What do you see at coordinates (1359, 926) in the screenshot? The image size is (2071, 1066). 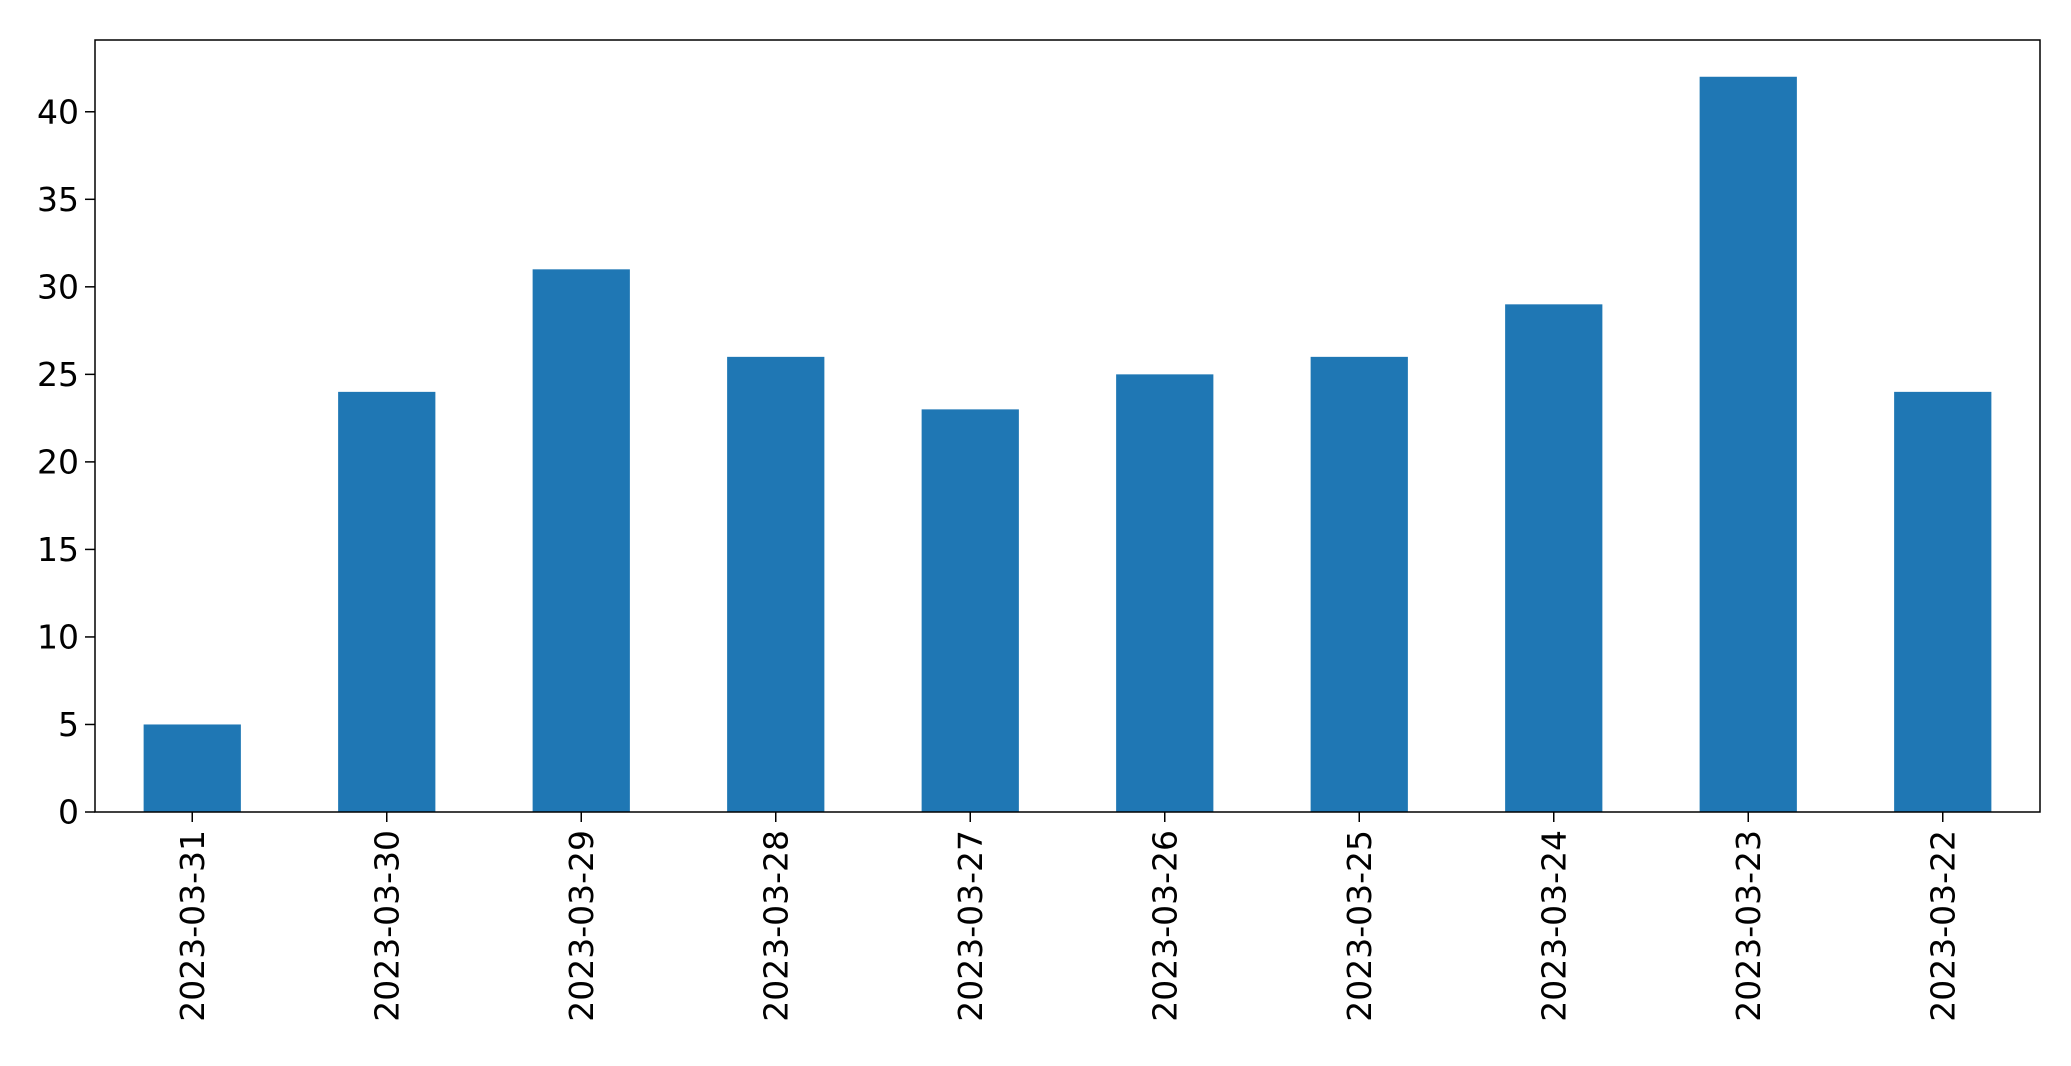 I see `x-tick-label: 2023-03-25` at bounding box center [1359, 926].